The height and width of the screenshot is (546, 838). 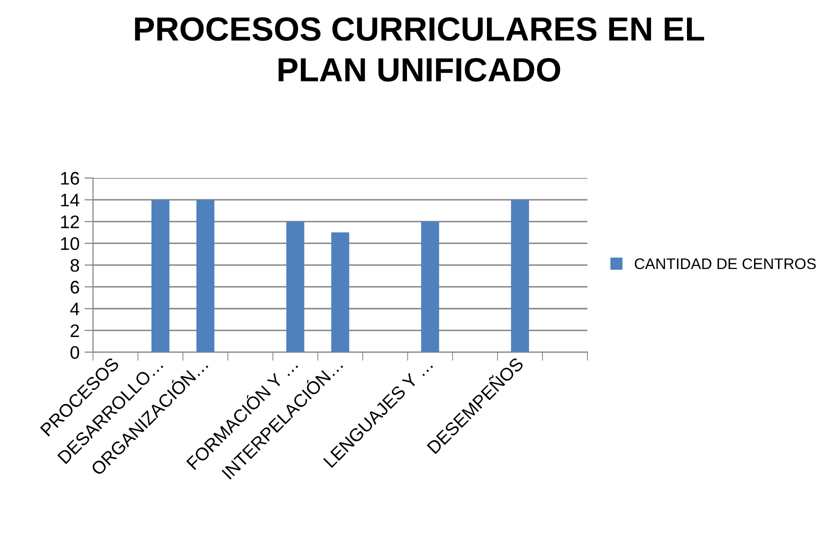 I want to click on y-tick-label: 12, so click(x=70, y=221).